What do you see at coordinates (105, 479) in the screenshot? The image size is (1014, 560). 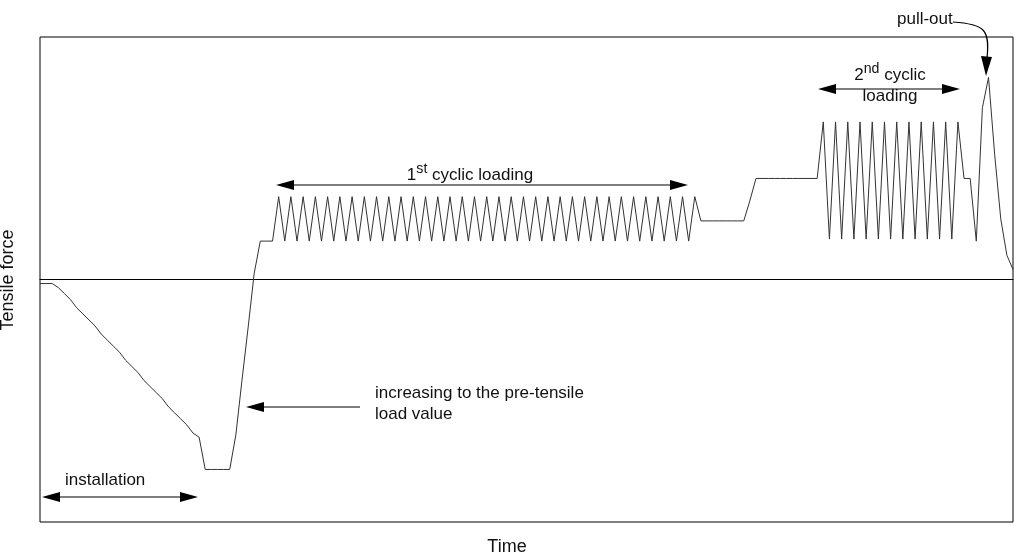 I see `text: installation` at bounding box center [105, 479].